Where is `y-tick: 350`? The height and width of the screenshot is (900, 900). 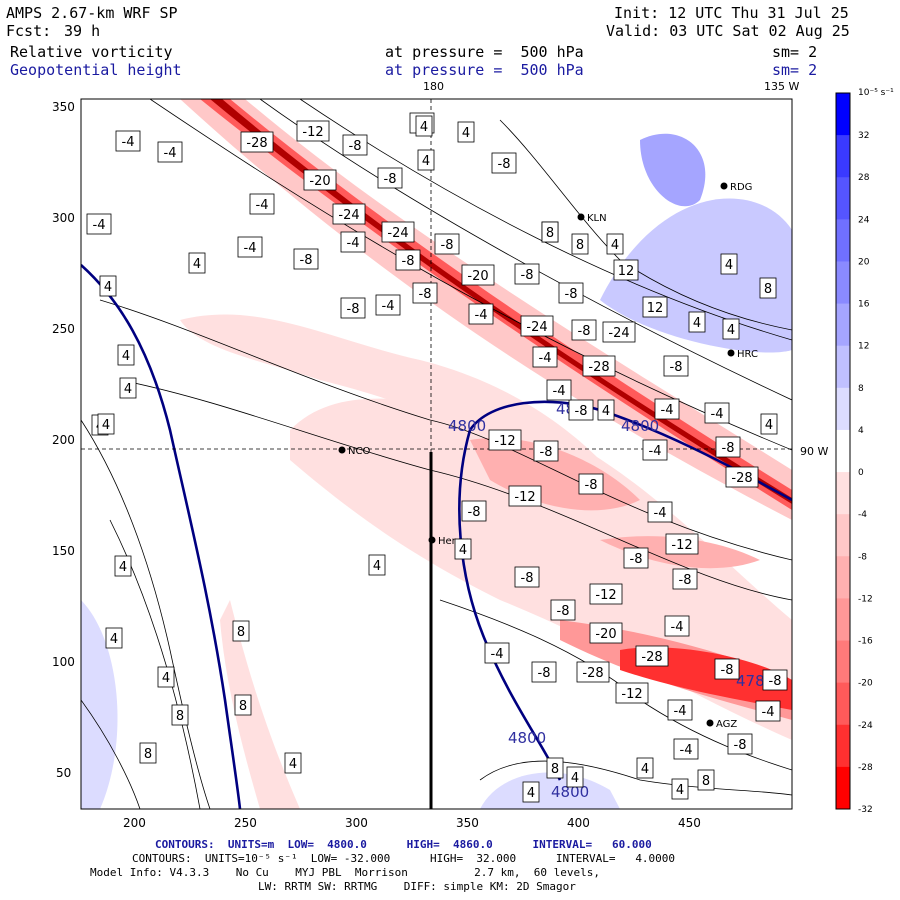
y-tick: 350 is located at coordinates (63, 107).